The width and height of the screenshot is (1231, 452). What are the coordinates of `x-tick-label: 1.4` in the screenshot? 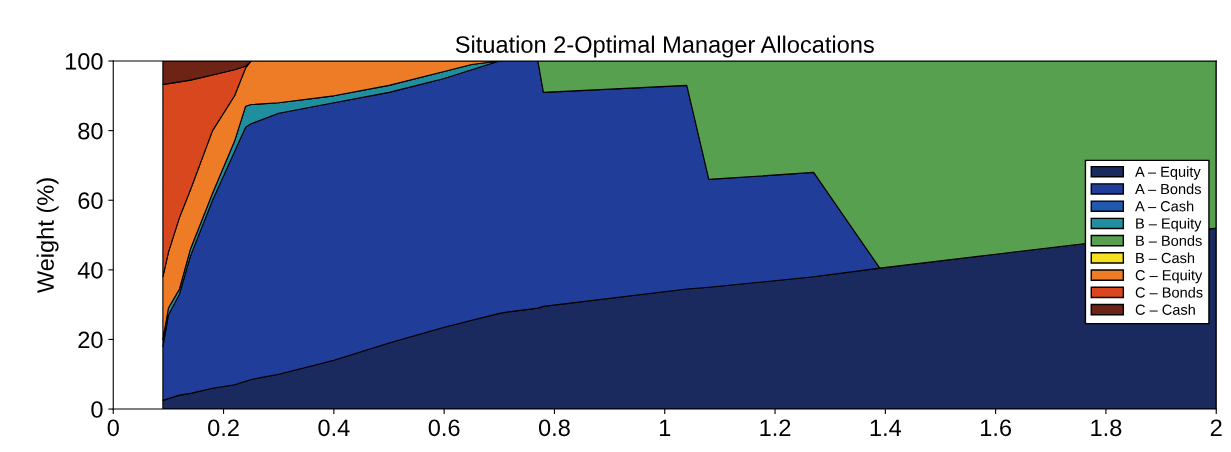 It's located at (886, 427).